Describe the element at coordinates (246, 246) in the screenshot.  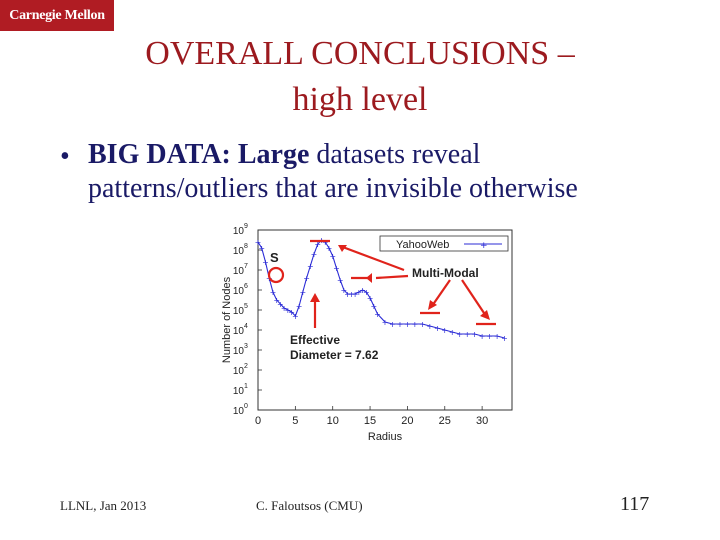
I see `y-tick-exponent: 8` at that location.